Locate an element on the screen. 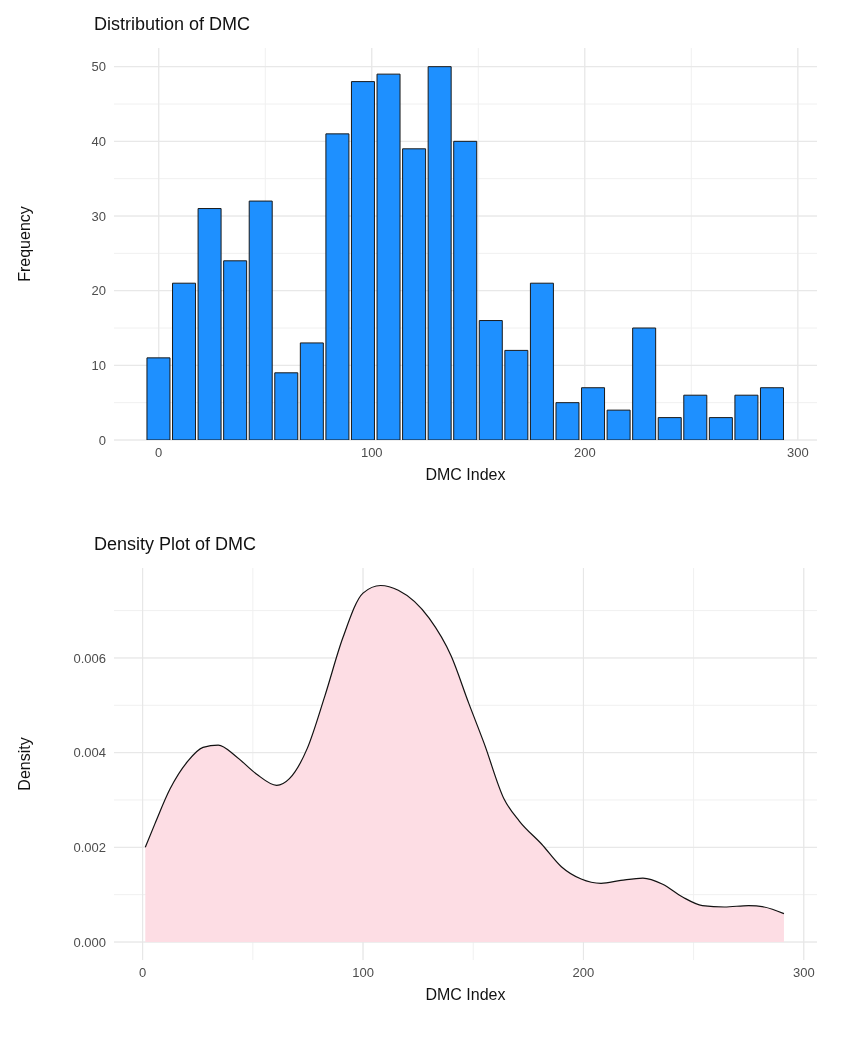  chart-title: Distribution of DMC is located at coordinates (172, 24).